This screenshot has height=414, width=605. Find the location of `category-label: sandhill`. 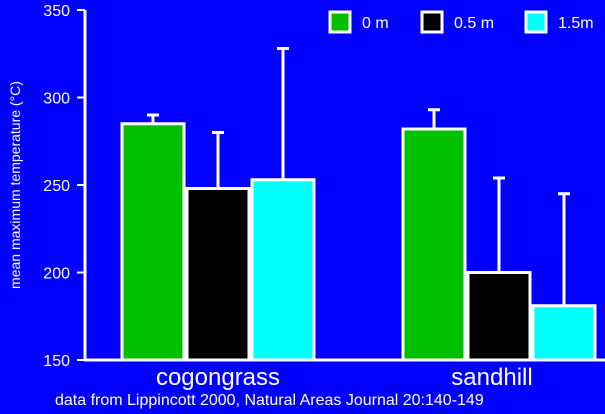

category-label: sandhill is located at coordinates (491, 377).